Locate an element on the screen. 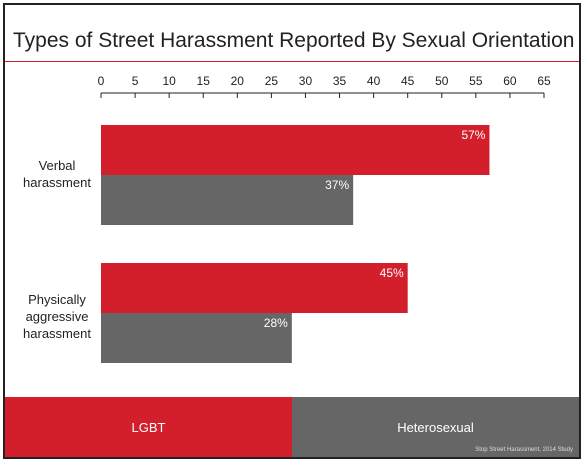 The image size is (584, 466). x-tick-label-40: 40 is located at coordinates (374, 81).